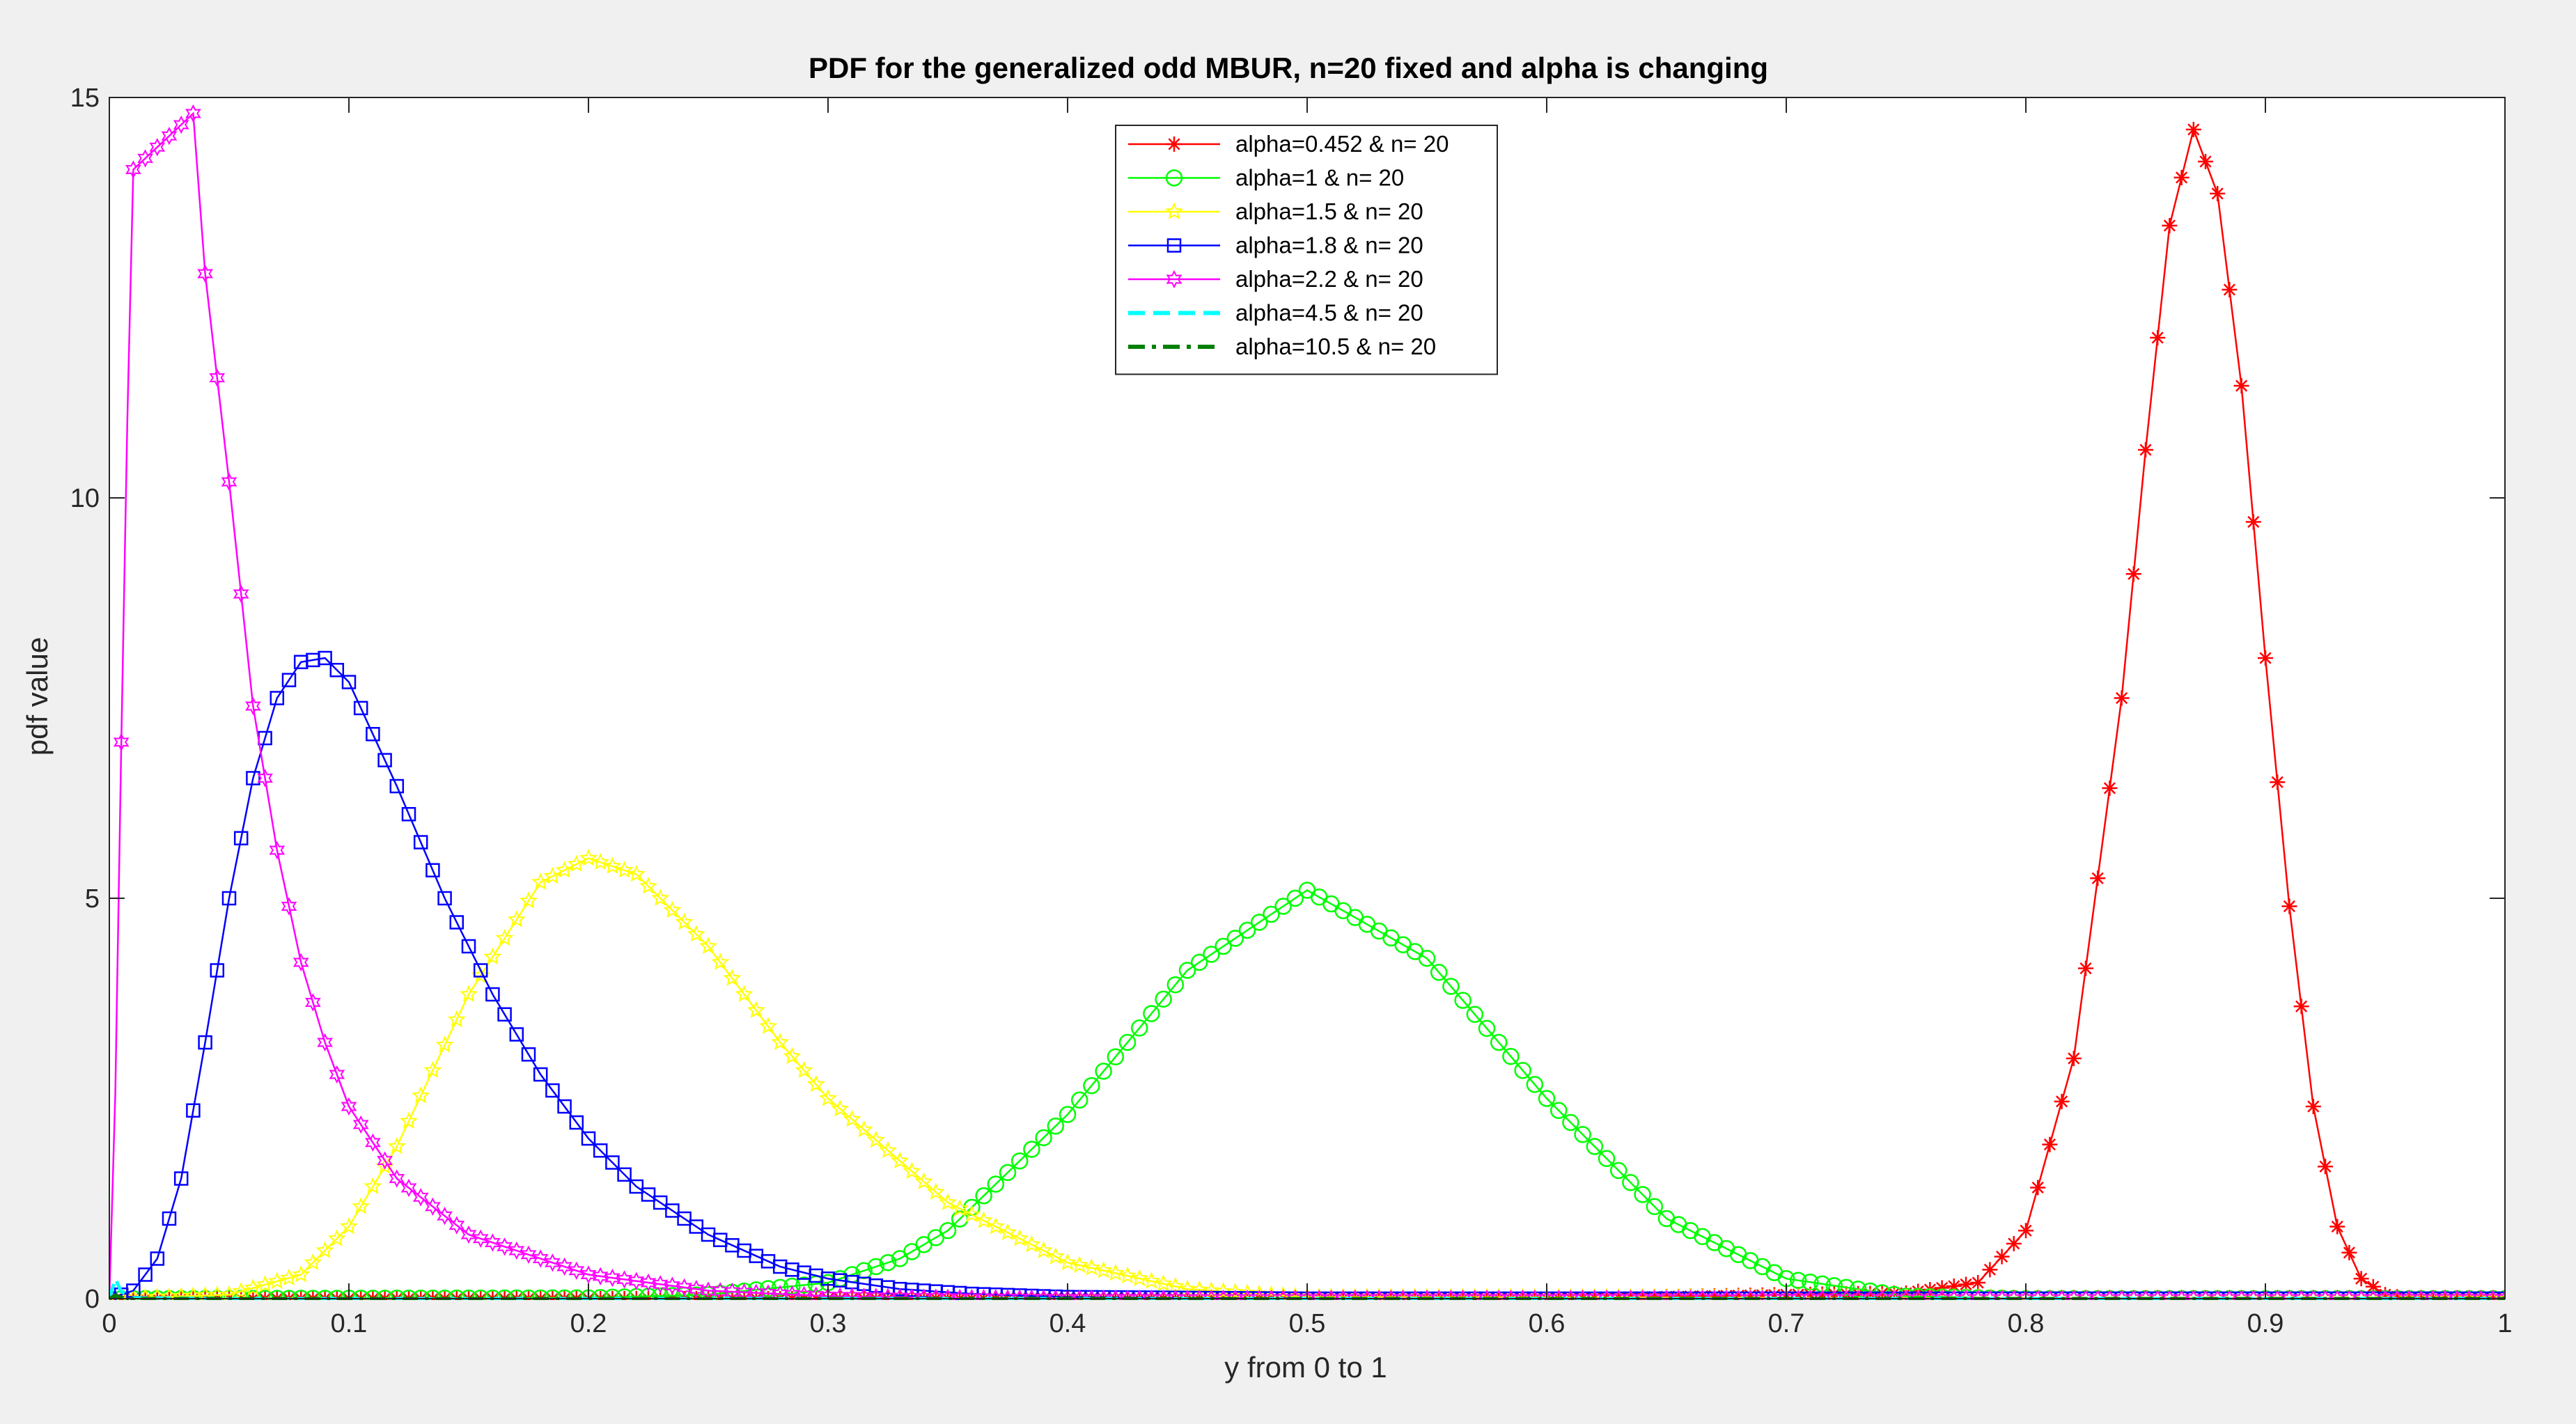  What do you see at coordinates (2505, 1323) in the screenshot?
I see `x-tick-label: 1` at bounding box center [2505, 1323].